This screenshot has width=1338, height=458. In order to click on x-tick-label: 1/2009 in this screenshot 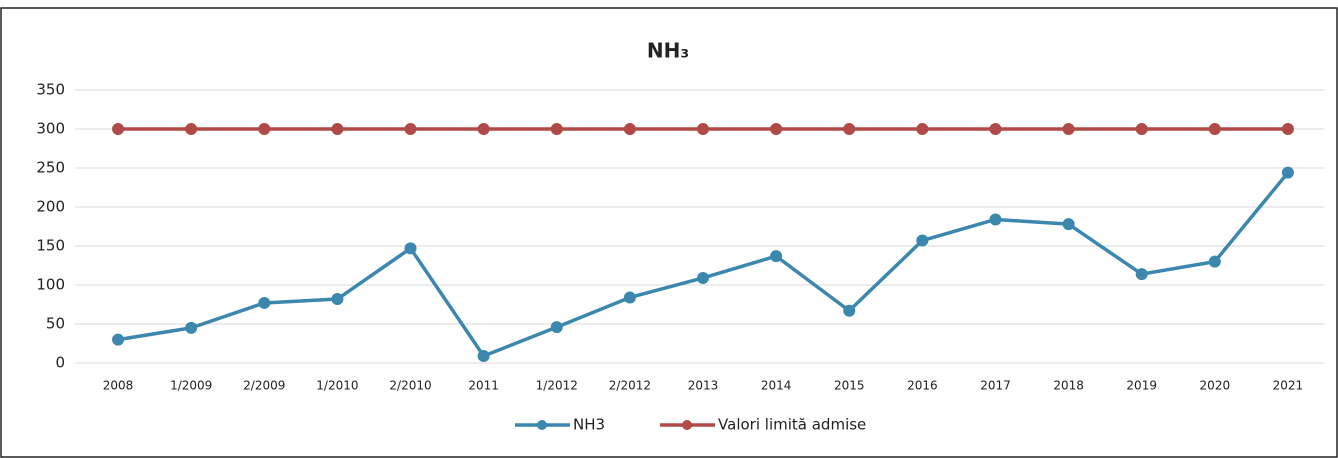, I will do `click(191, 386)`.